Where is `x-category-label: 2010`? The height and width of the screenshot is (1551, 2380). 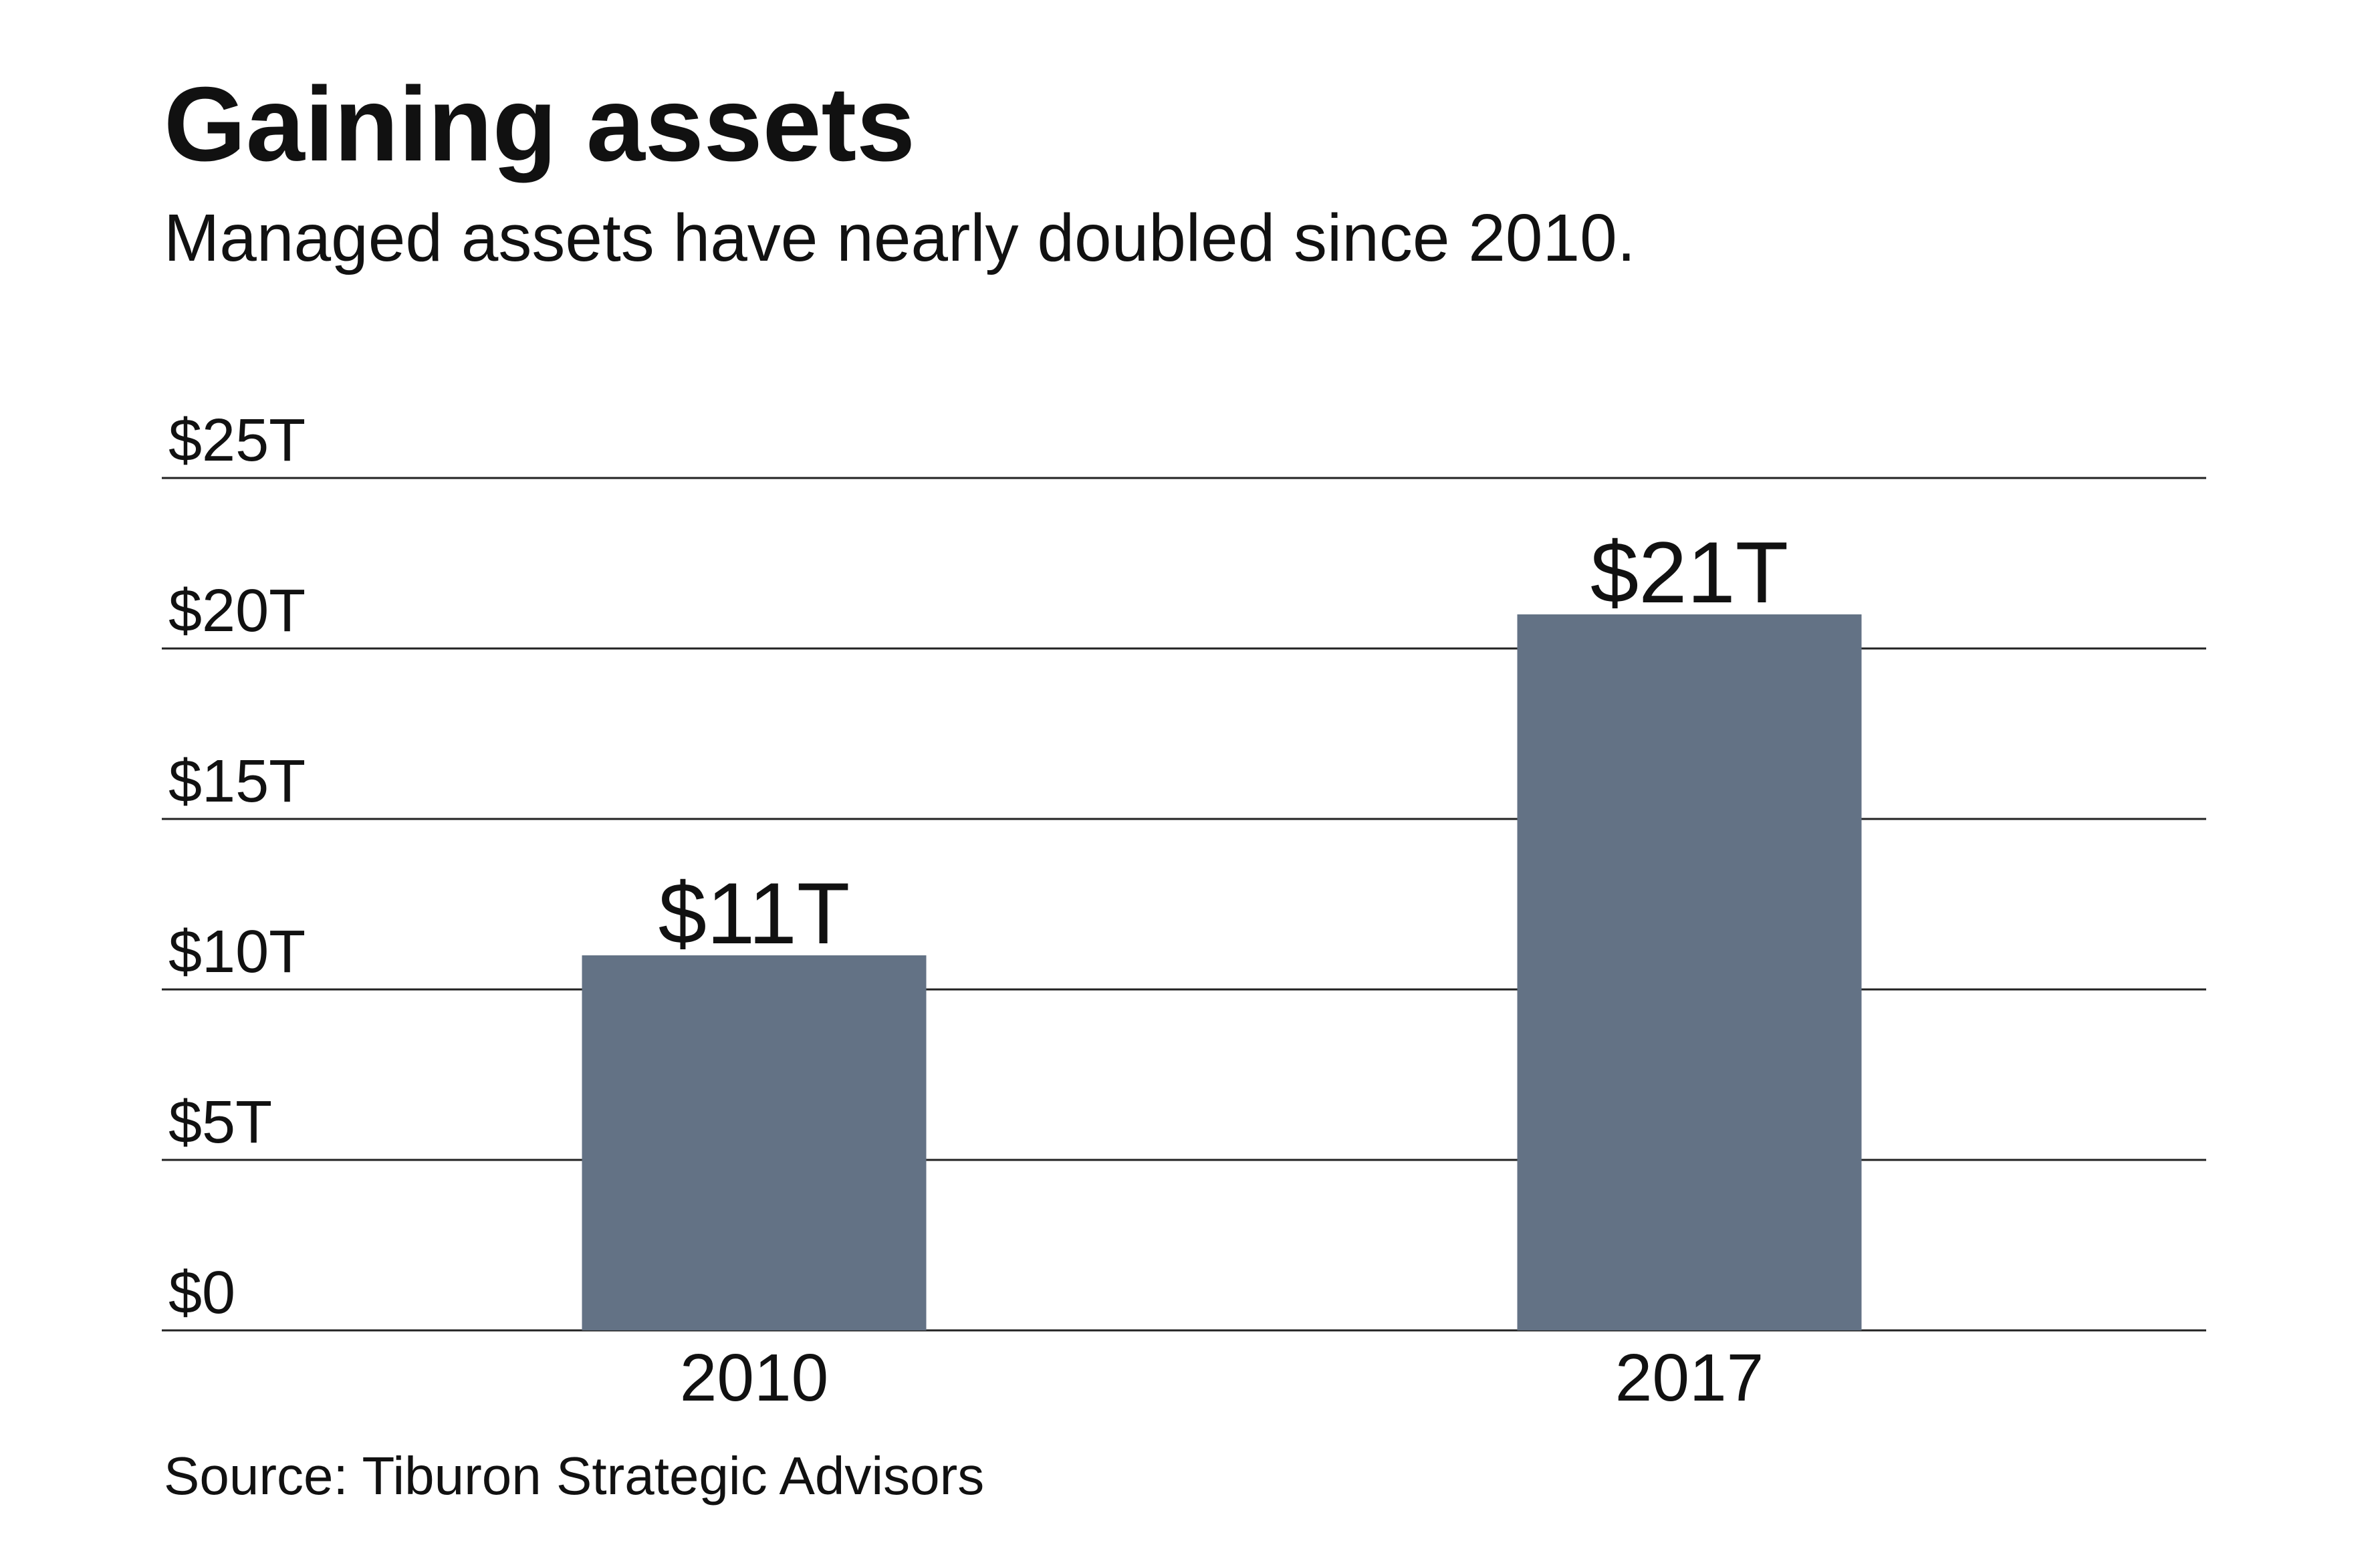 x-category-label: 2010 is located at coordinates (754, 1377).